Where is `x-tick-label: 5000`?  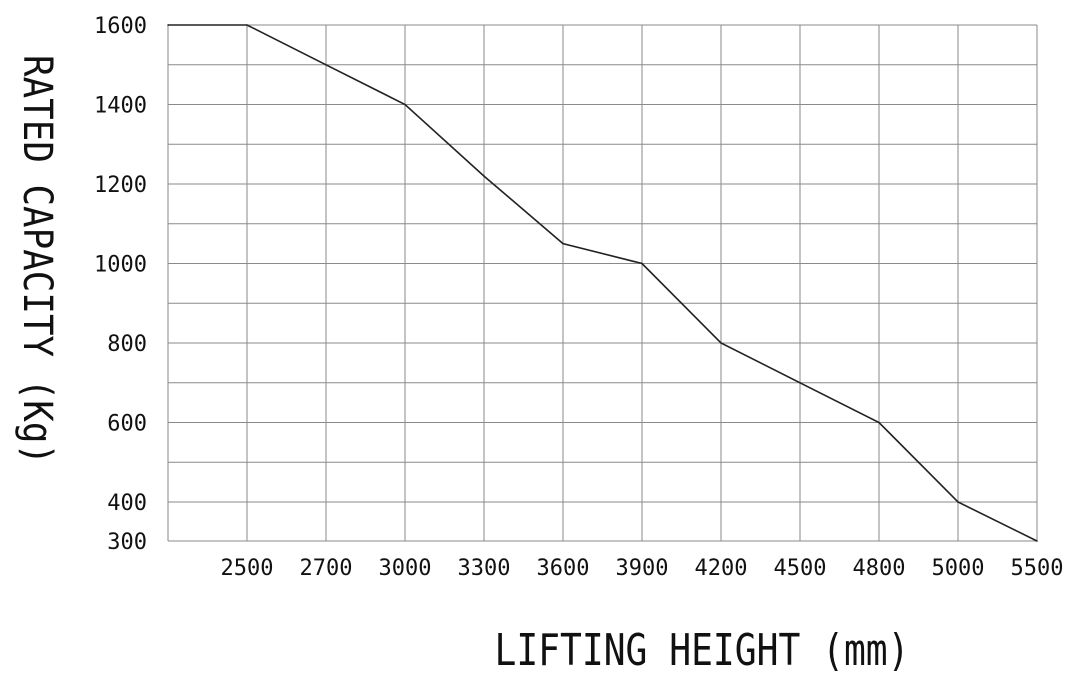
x-tick-label: 5000 is located at coordinates (958, 568).